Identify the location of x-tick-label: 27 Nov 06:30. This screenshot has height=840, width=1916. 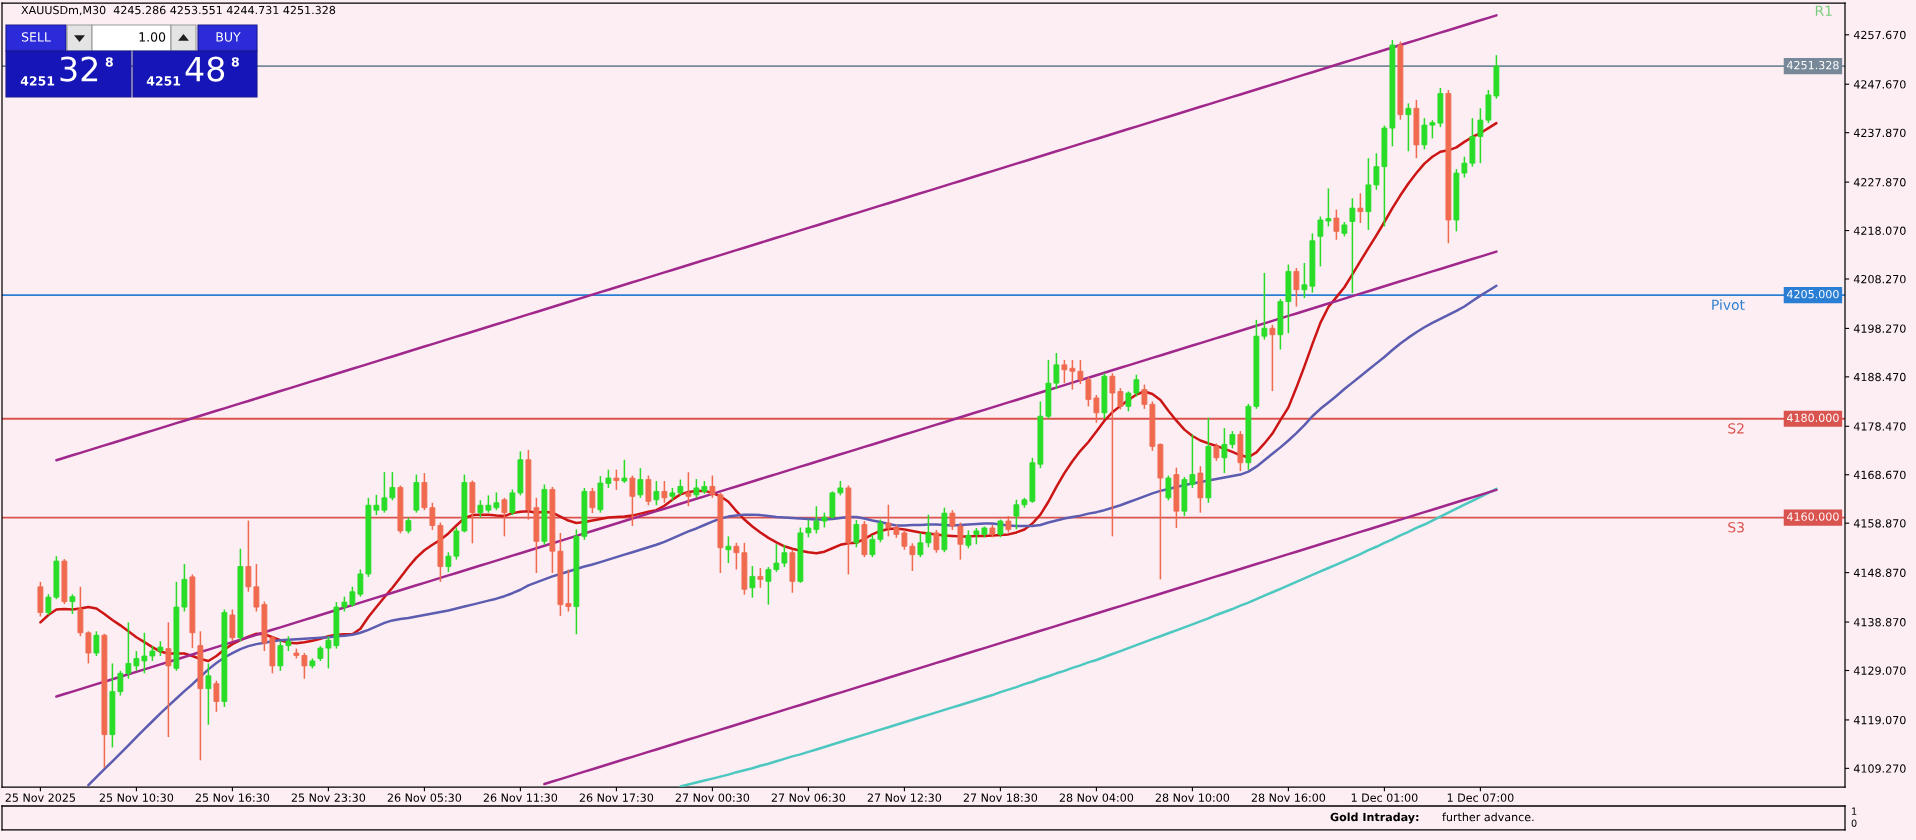
(808, 797).